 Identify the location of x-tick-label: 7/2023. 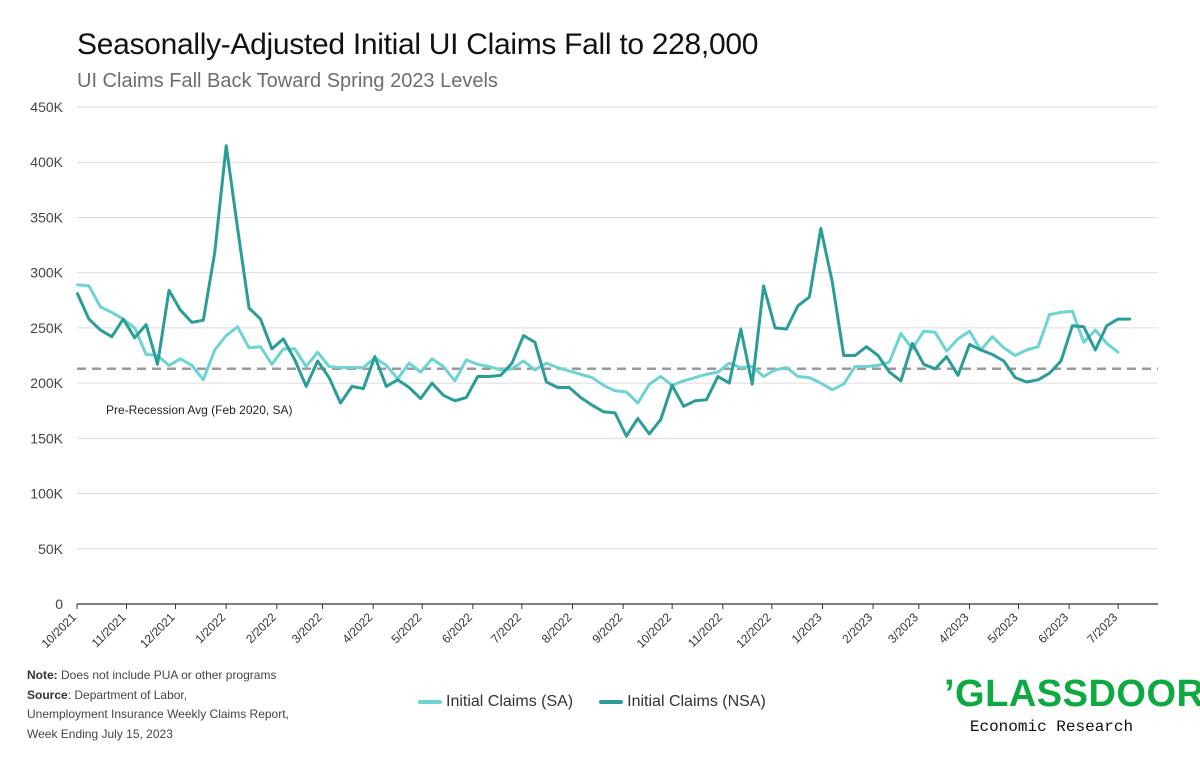
(1102, 628).